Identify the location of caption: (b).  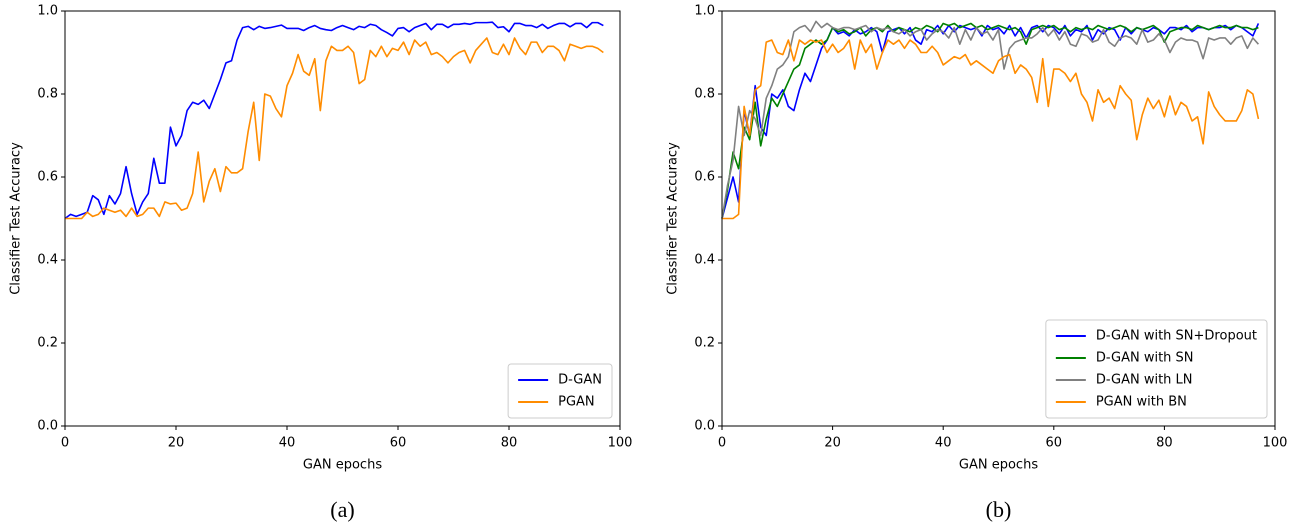
(999, 509).